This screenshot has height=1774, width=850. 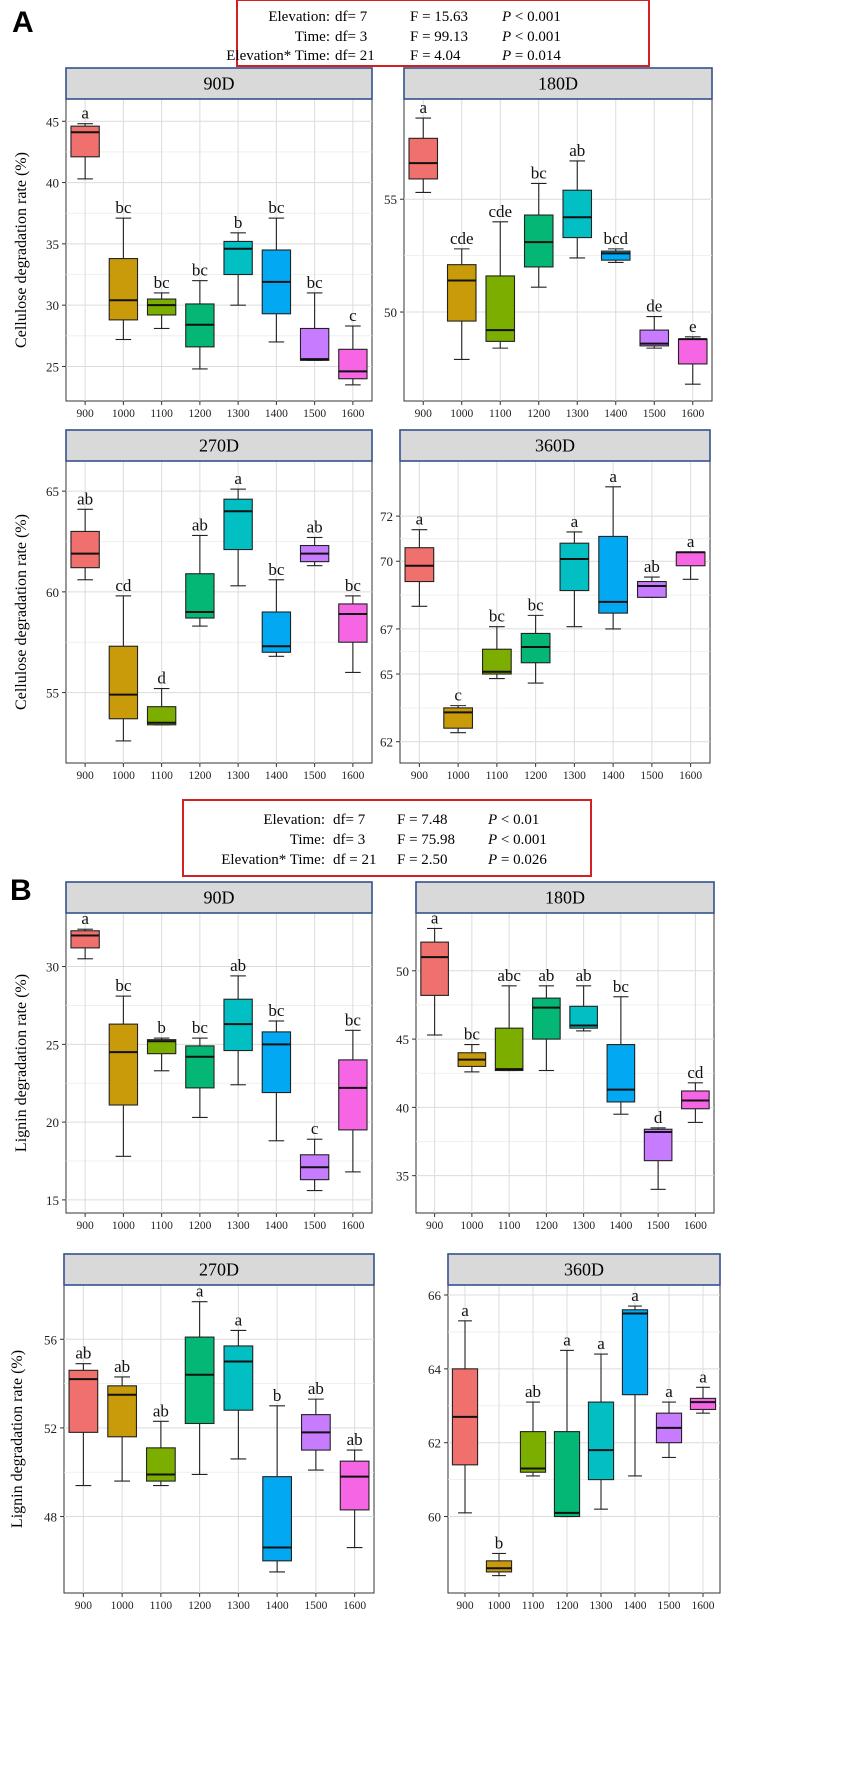 What do you see at coordinates (161, 1027) in the screenshot?
I see `significance-letter: b` at bounding box center [161, 1027].